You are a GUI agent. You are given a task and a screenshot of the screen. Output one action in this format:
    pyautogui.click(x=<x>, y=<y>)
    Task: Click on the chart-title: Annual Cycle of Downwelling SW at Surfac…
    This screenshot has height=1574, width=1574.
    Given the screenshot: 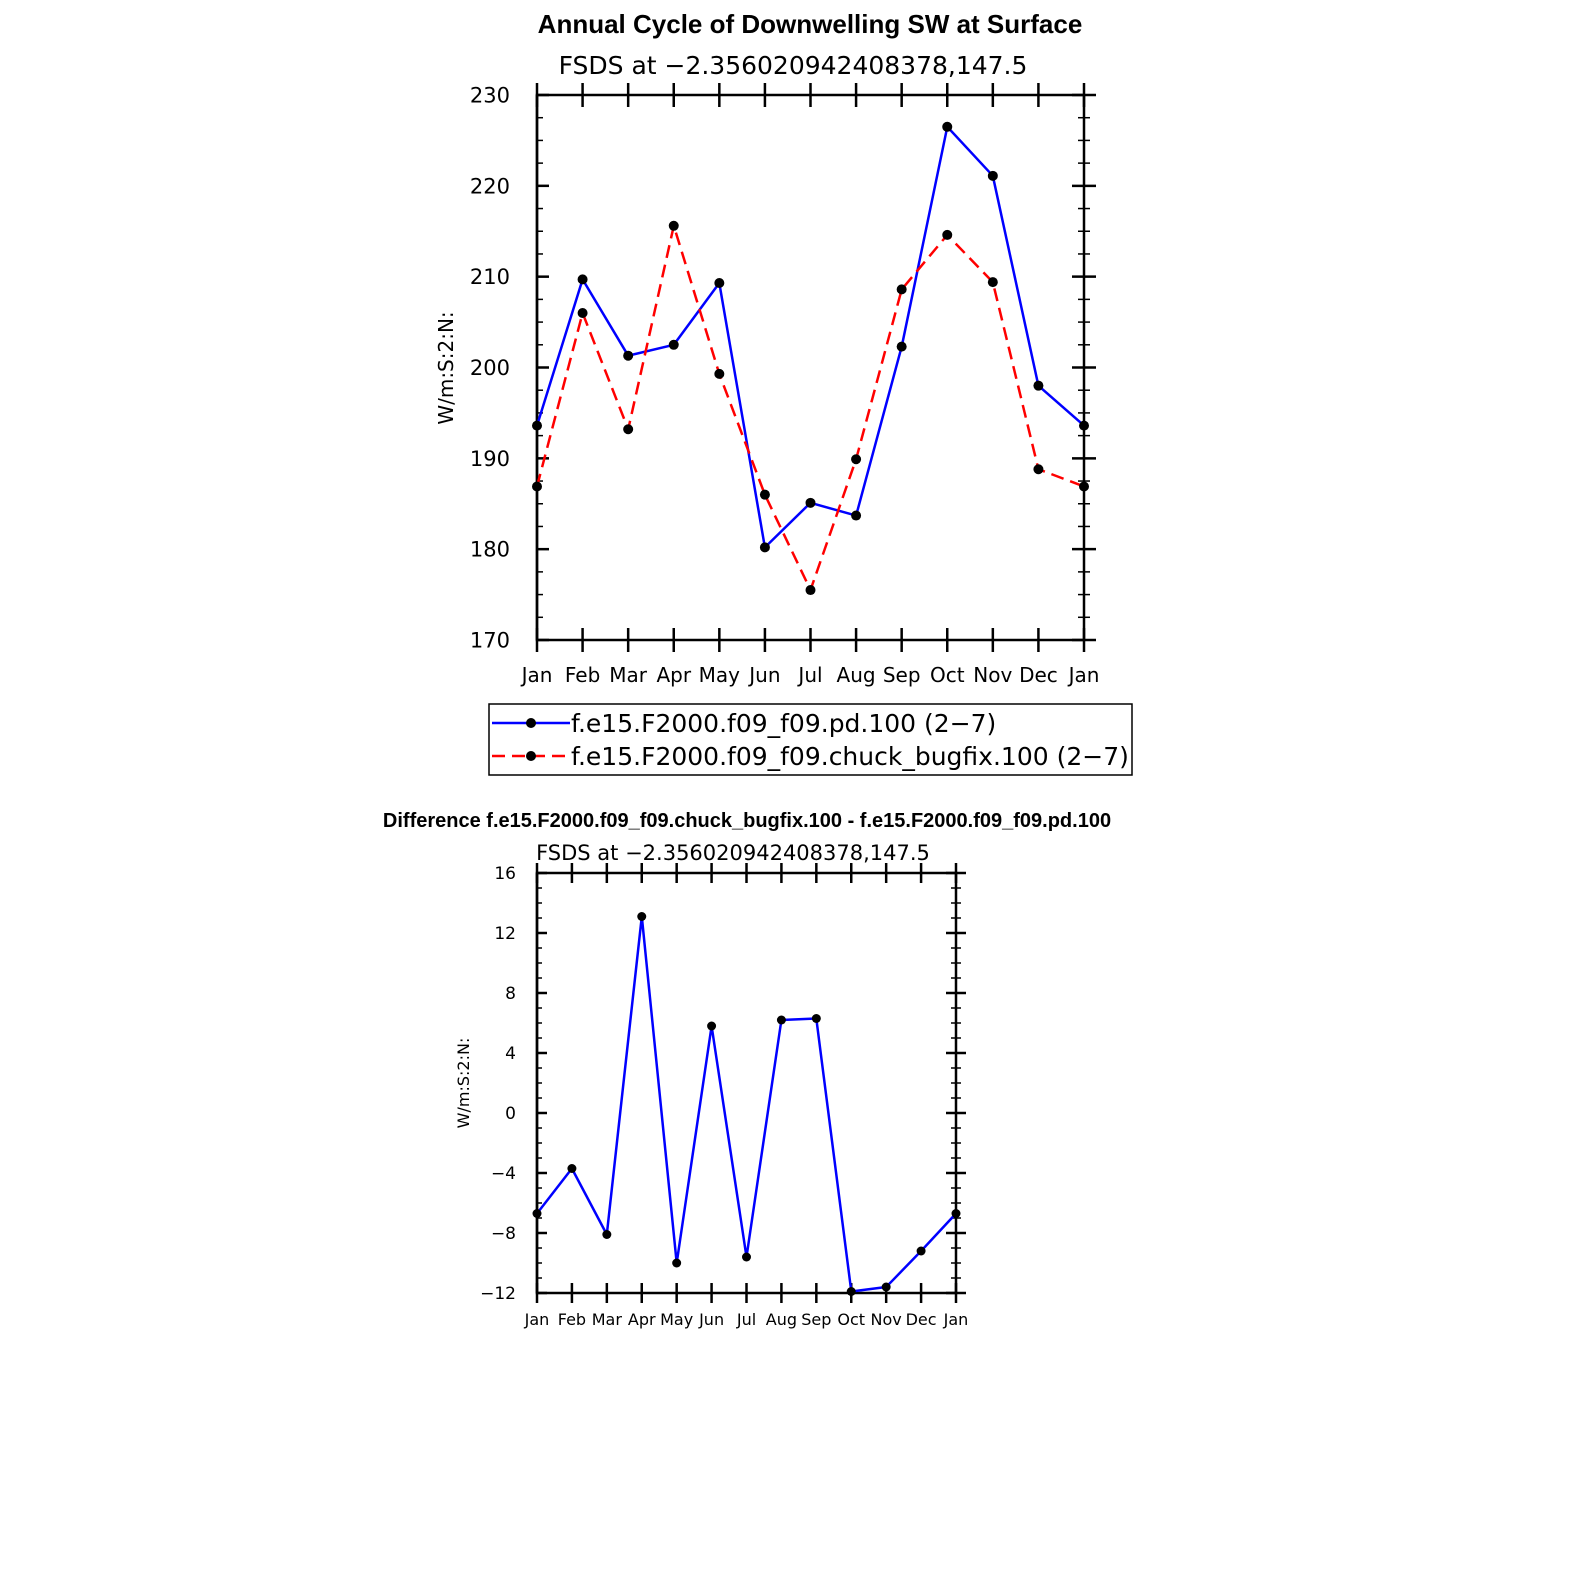 What is the action you would take?
    pyautogui.click(x=810, y=24)
    